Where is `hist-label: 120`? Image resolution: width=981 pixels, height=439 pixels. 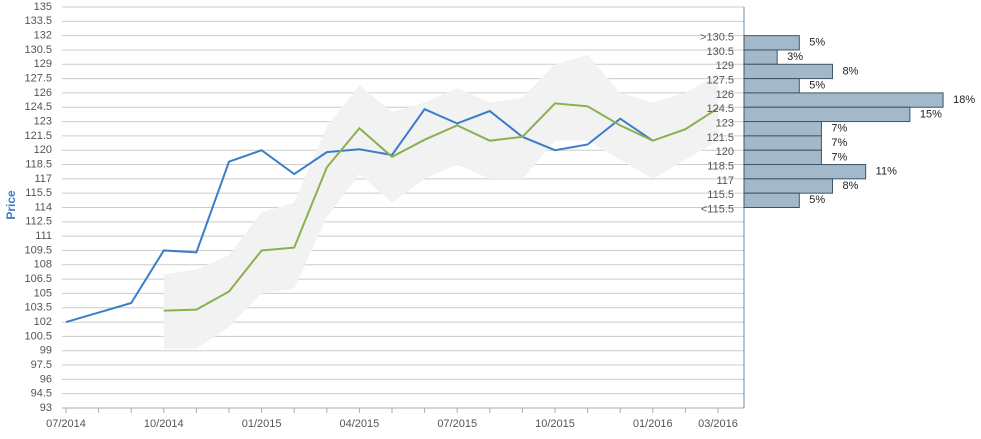
hist-label: 120 is located at coordinates (725, 152).